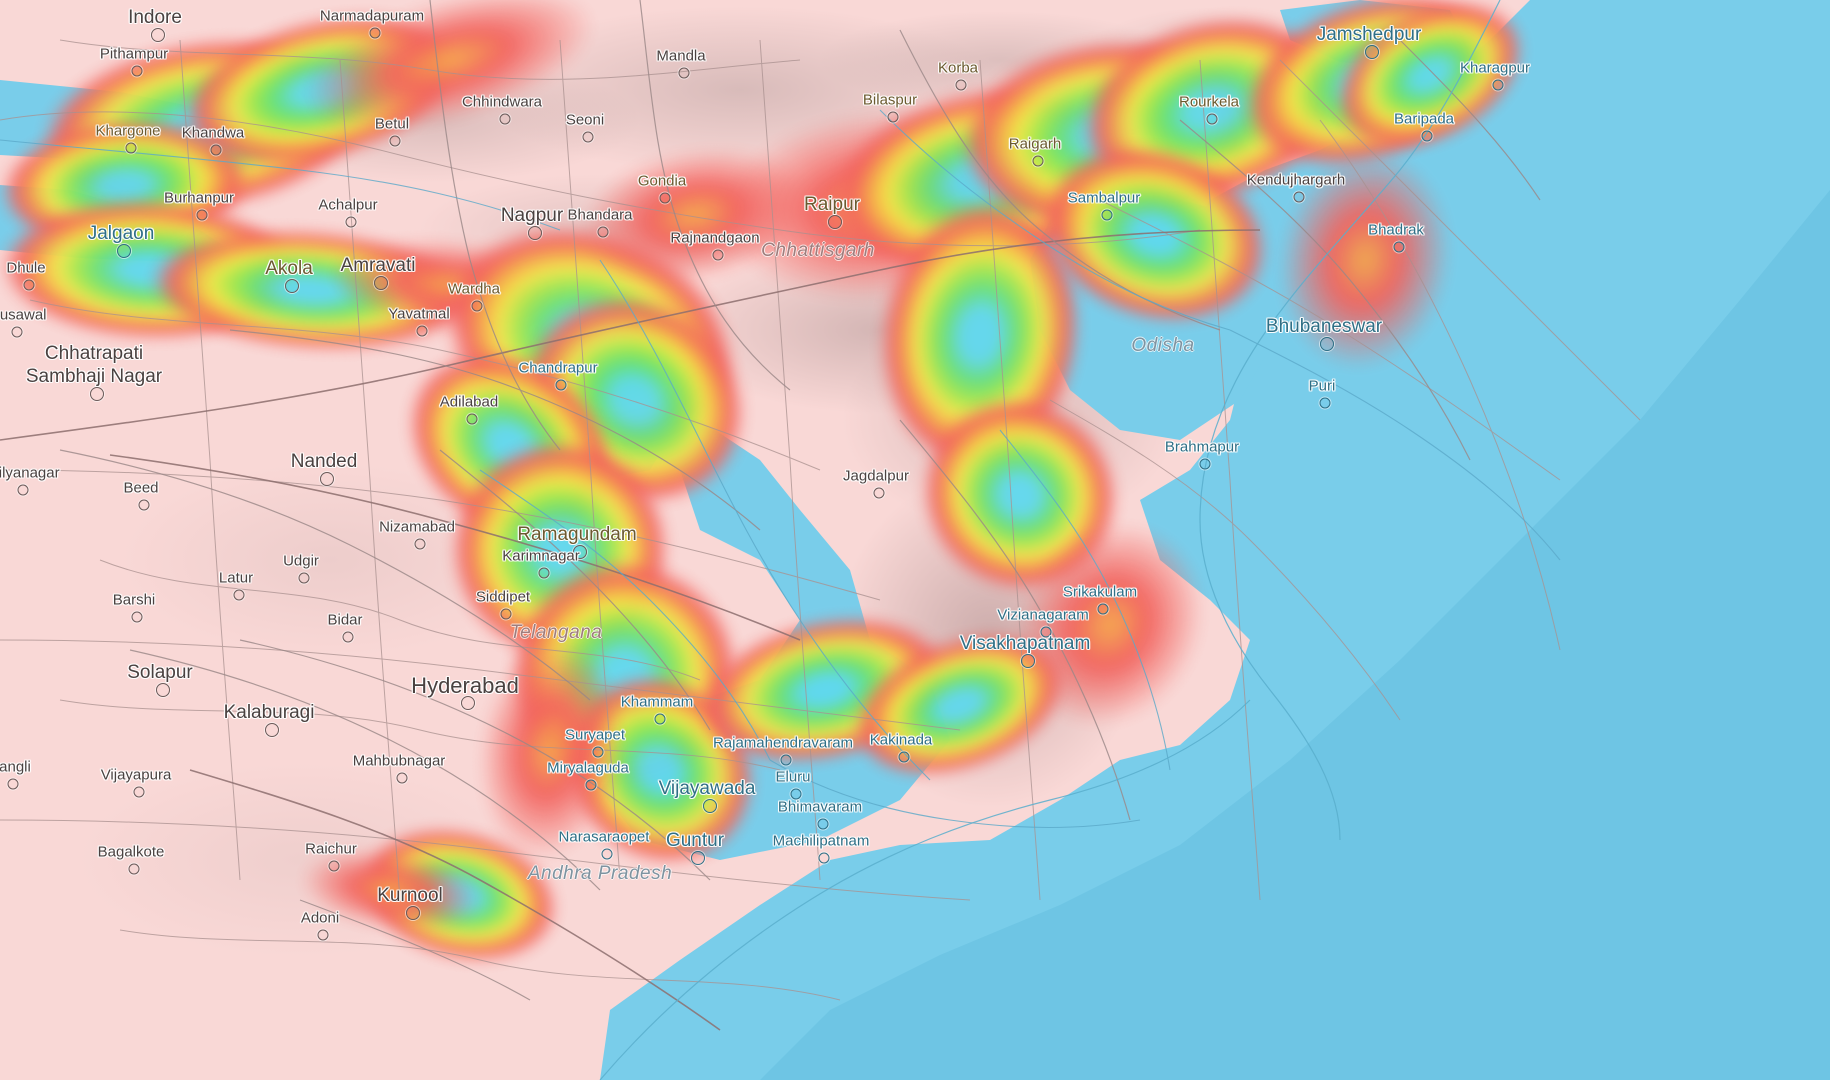  What do you see at coordinates (236, 578) in the screenshot?
I see `city-label: Latur` at bounding box center [236, 578].